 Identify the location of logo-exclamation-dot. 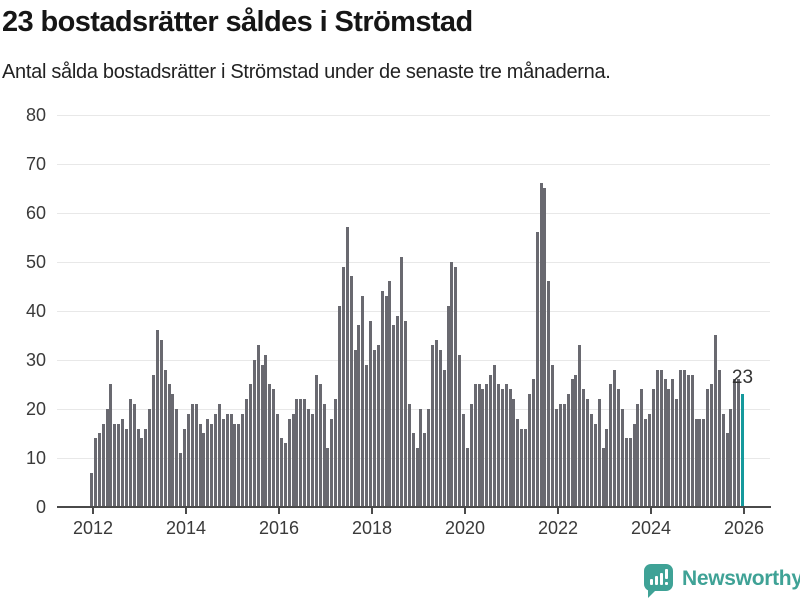
(666, 583).